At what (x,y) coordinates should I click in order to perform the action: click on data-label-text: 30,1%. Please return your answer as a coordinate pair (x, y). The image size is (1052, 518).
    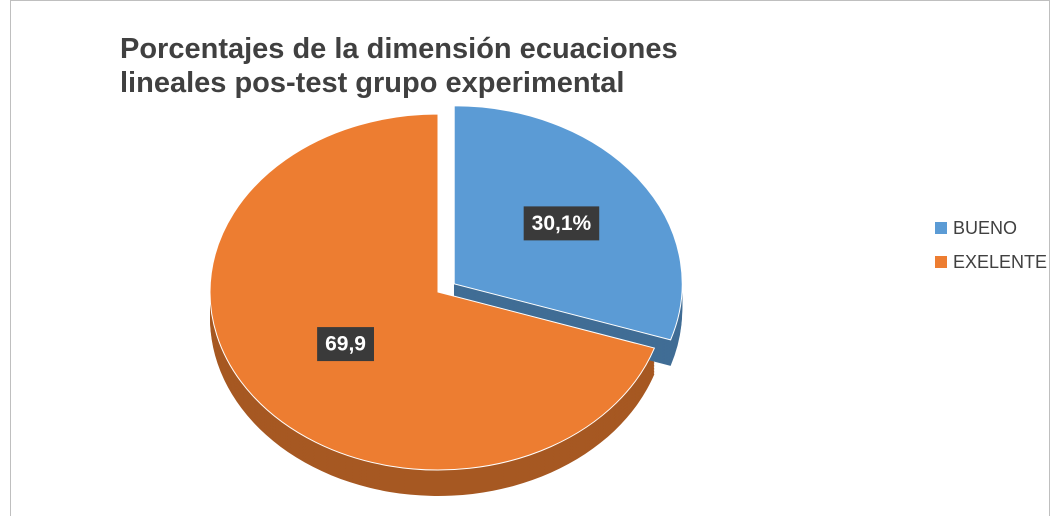
    Looking at the image, I should click on (562, 223).